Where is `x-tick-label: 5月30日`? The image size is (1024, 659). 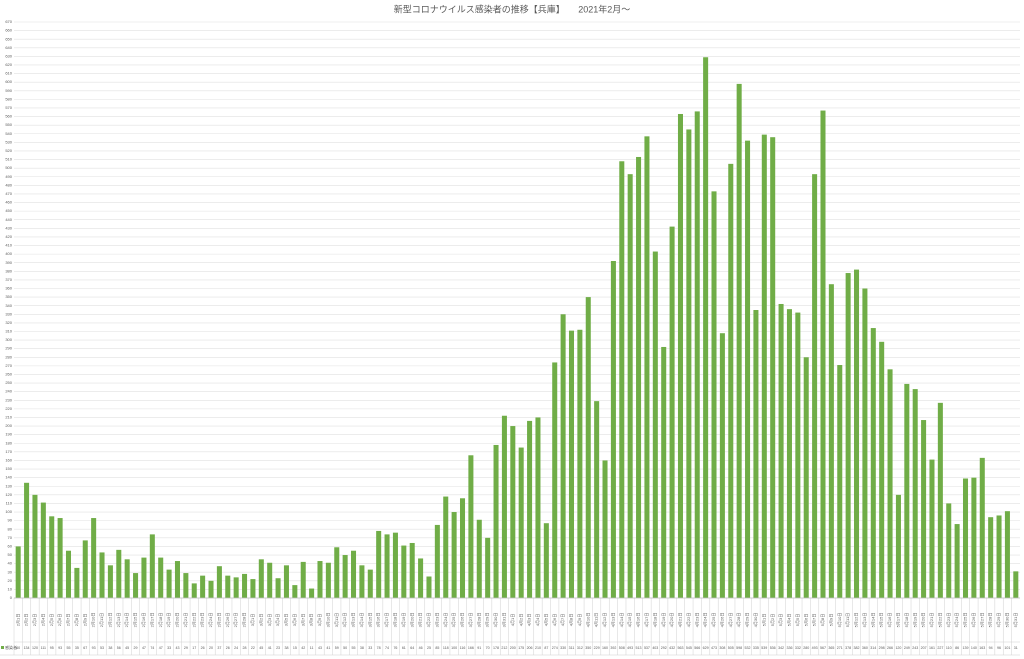
x-tick-label: 5月30日 is located at coordinates (1006, 620).